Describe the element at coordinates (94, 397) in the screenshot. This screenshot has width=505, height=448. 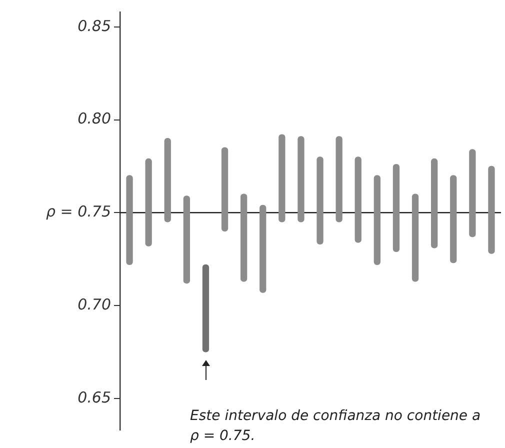
I see `y-tick-label: 0.65` at that location.